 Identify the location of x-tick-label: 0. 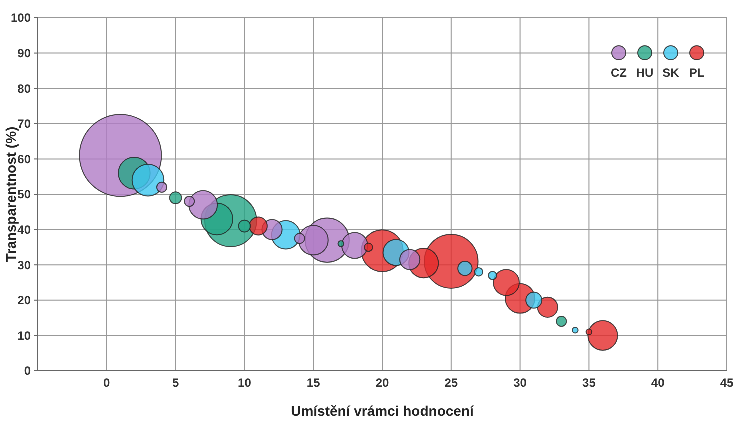
(107, 383).